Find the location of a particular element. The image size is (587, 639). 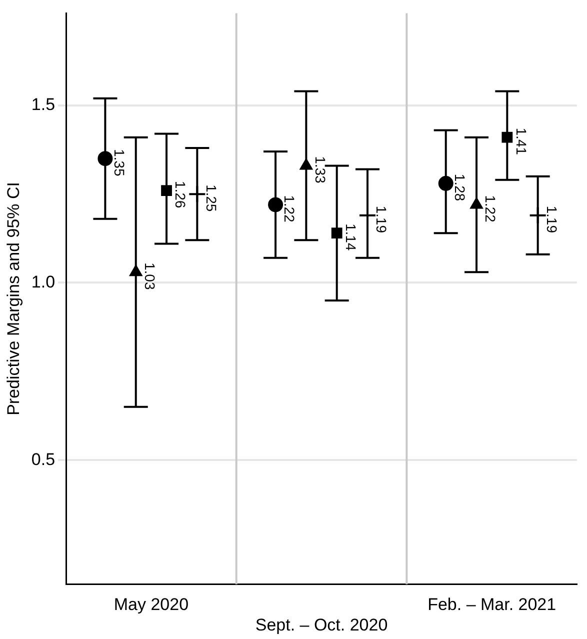

data-label: 1.03 is located at coordinates (150, 276).